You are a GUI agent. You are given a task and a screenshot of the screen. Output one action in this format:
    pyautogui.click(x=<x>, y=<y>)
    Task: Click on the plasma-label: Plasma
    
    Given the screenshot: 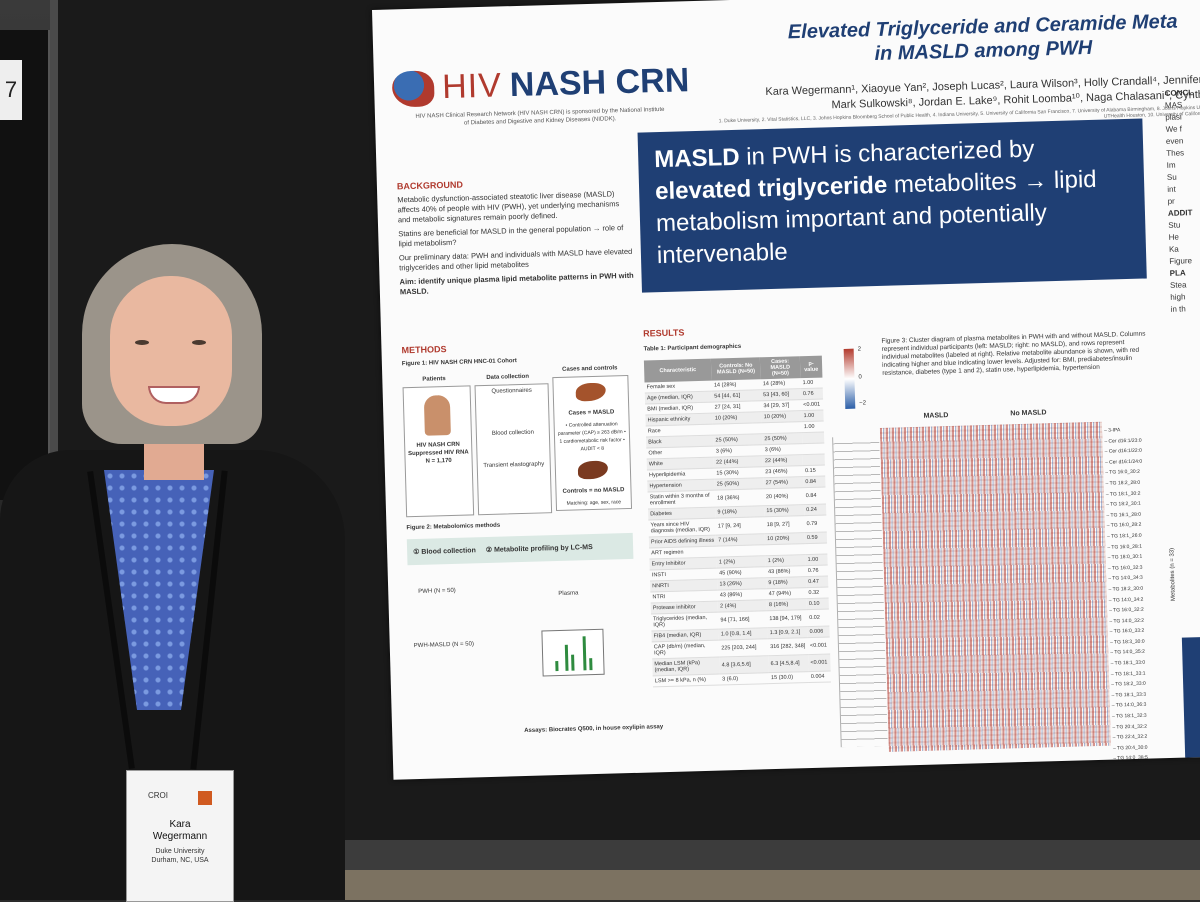 What is the action you would take?
    pyautogui.click(x=568, y=594)
    